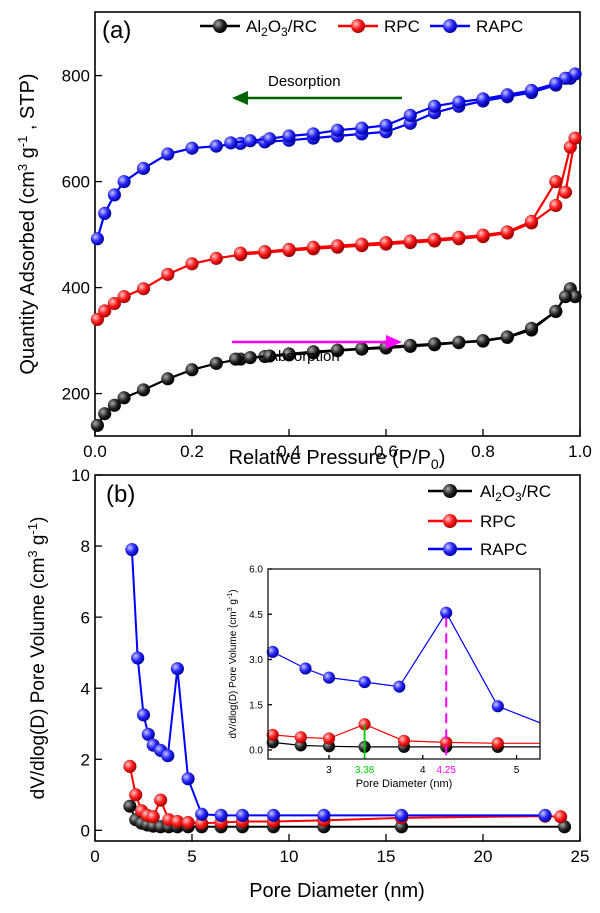 The image size is (600, 913). What do you see at coordinates (130, 806) in the screenshot?
I see `series-al2o3rc-point` at bounding box center [130, 806].